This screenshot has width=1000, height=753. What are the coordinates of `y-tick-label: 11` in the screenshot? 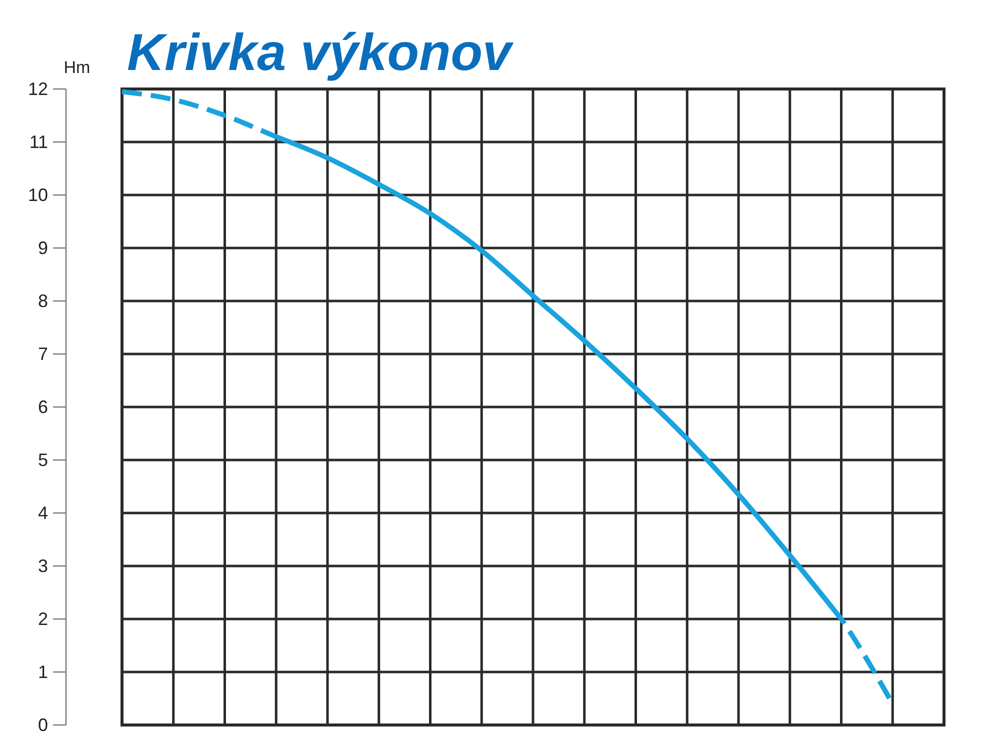 It's located at (38, 142).